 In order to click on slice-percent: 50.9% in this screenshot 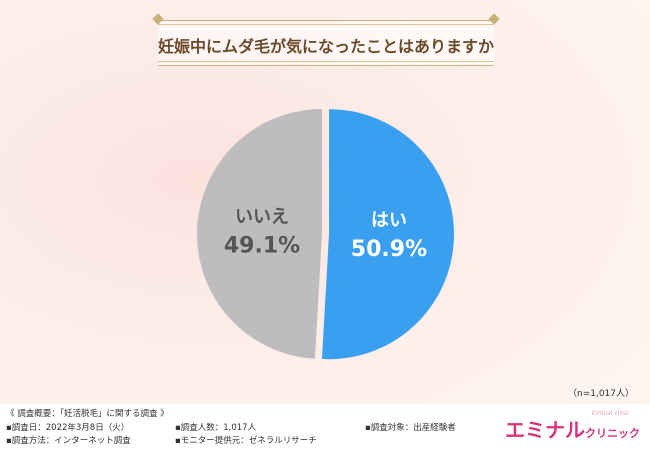, I will do `click(389, 249)`.